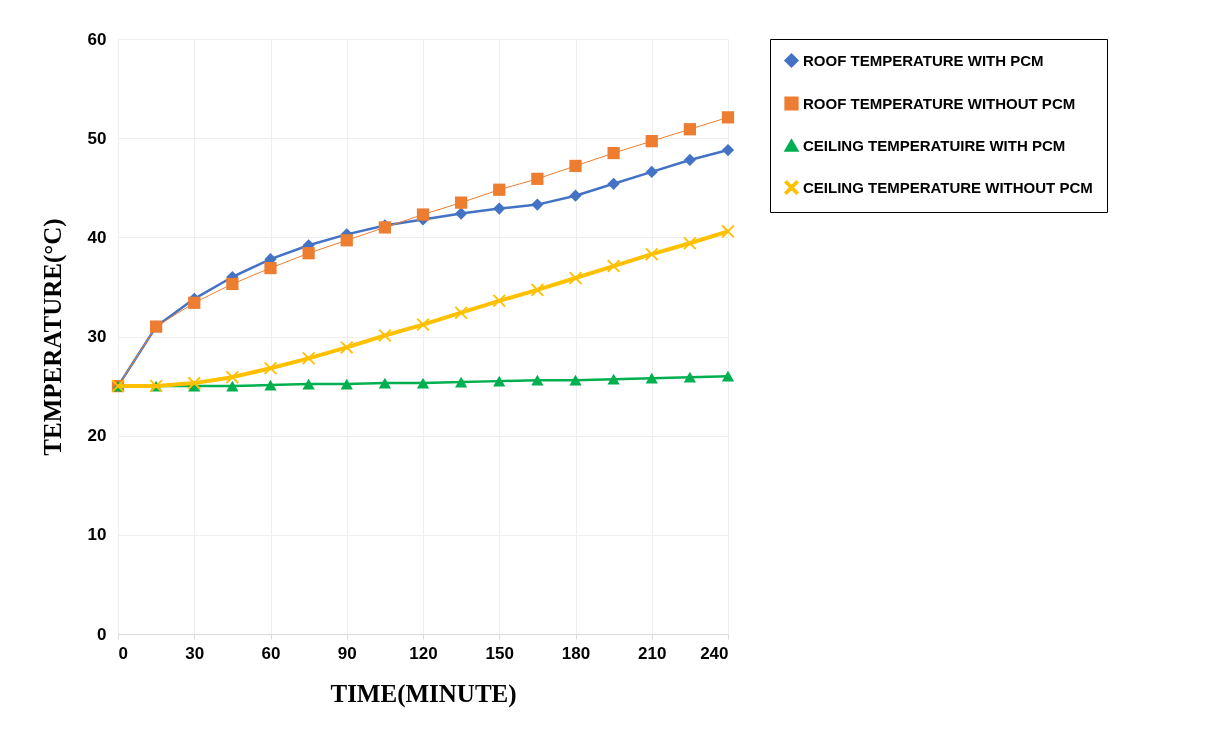  Describe the element at coordinates (123, 653) in the screenshot. I see `x-tick-label: 0` at that location.